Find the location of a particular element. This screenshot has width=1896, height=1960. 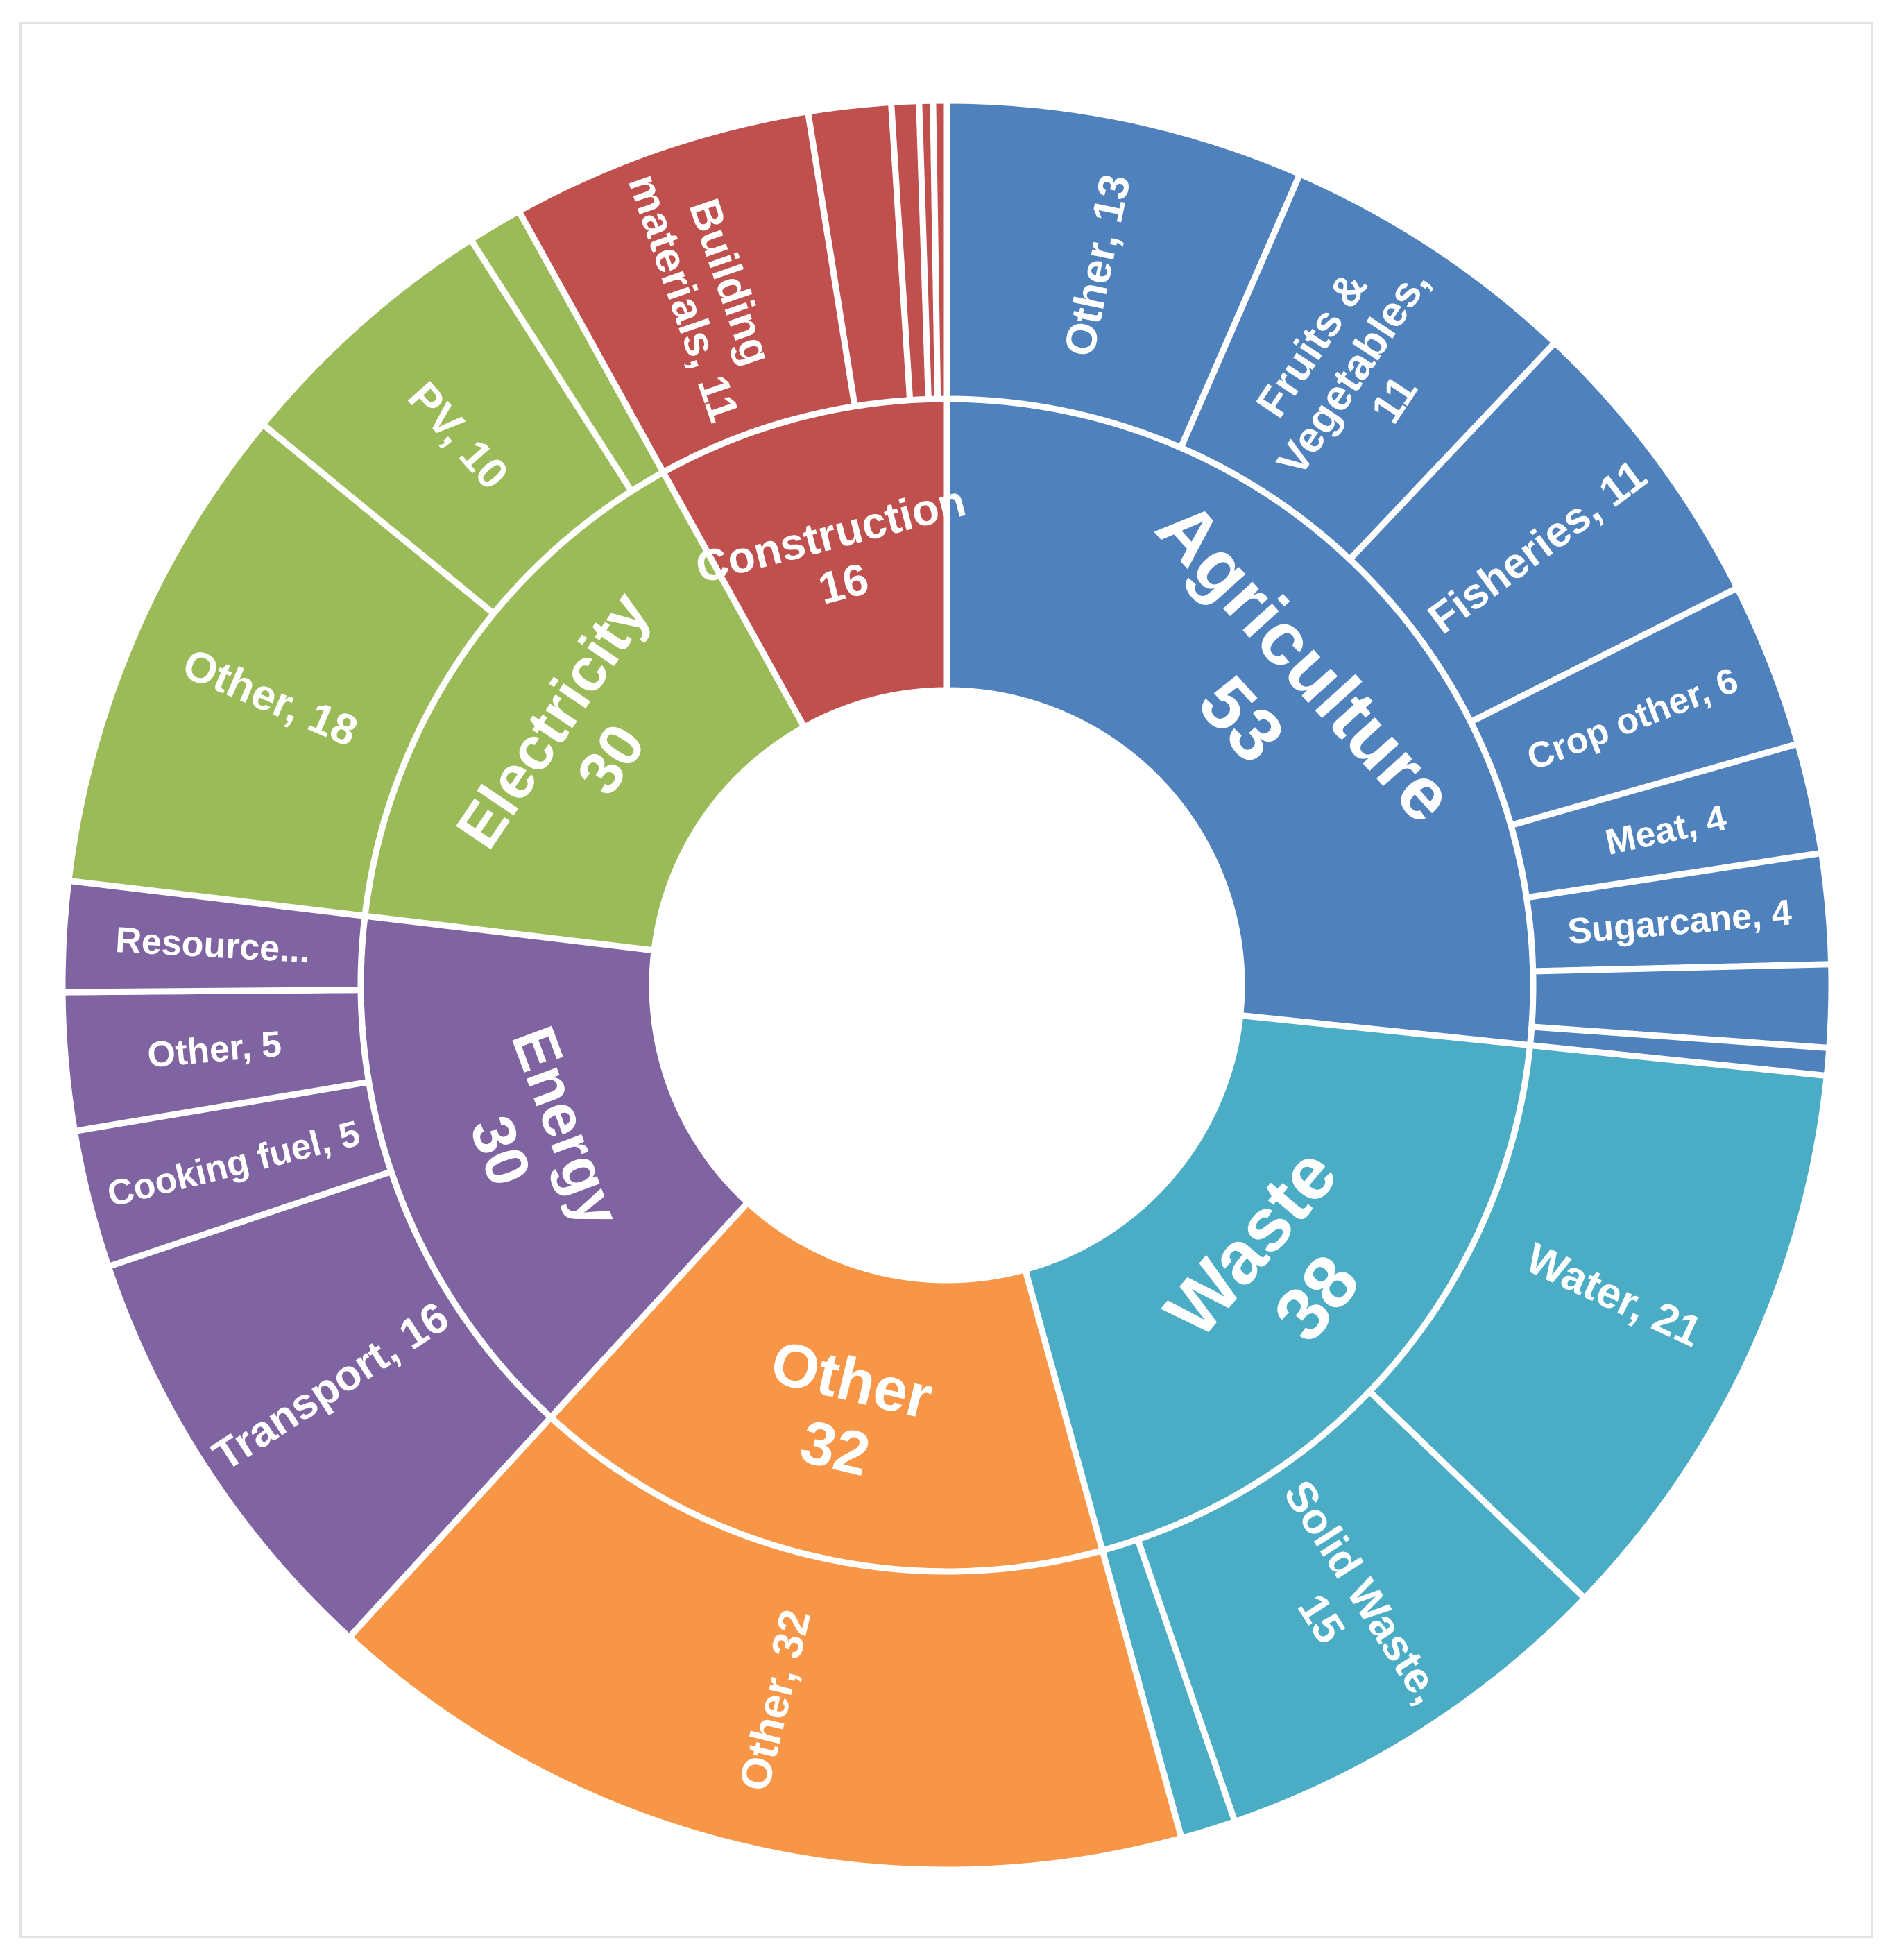

outer-segment-waste-water is located at coordinates (1598, 1322).